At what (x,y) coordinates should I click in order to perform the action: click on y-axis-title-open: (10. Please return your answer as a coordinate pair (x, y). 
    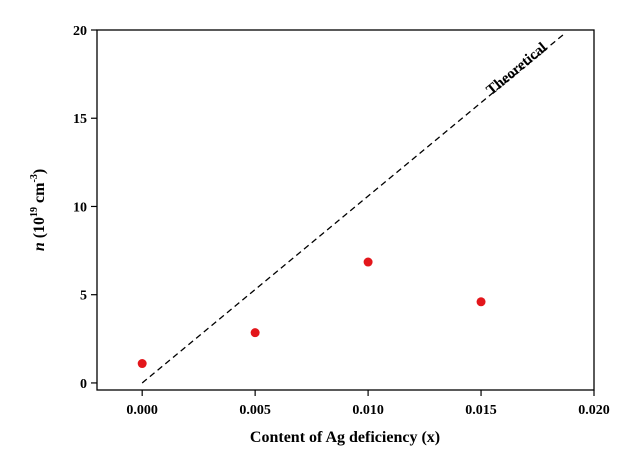
    Looking at the image, I should click on (39, 229).